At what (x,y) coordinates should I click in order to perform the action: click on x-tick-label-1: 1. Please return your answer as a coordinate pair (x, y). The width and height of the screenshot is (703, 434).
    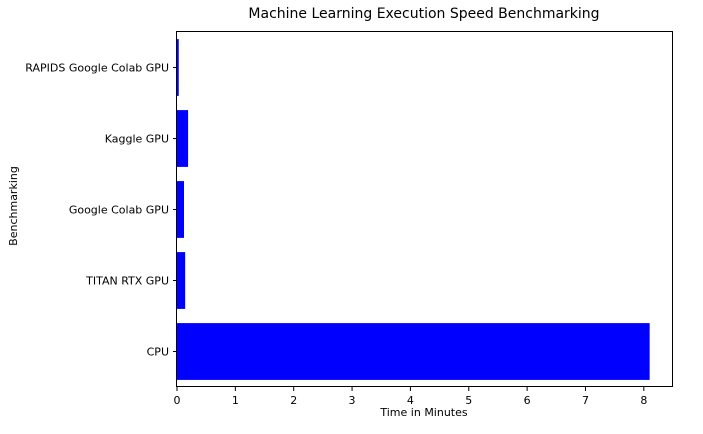
    Looking at the image, I should click on (235, 400).